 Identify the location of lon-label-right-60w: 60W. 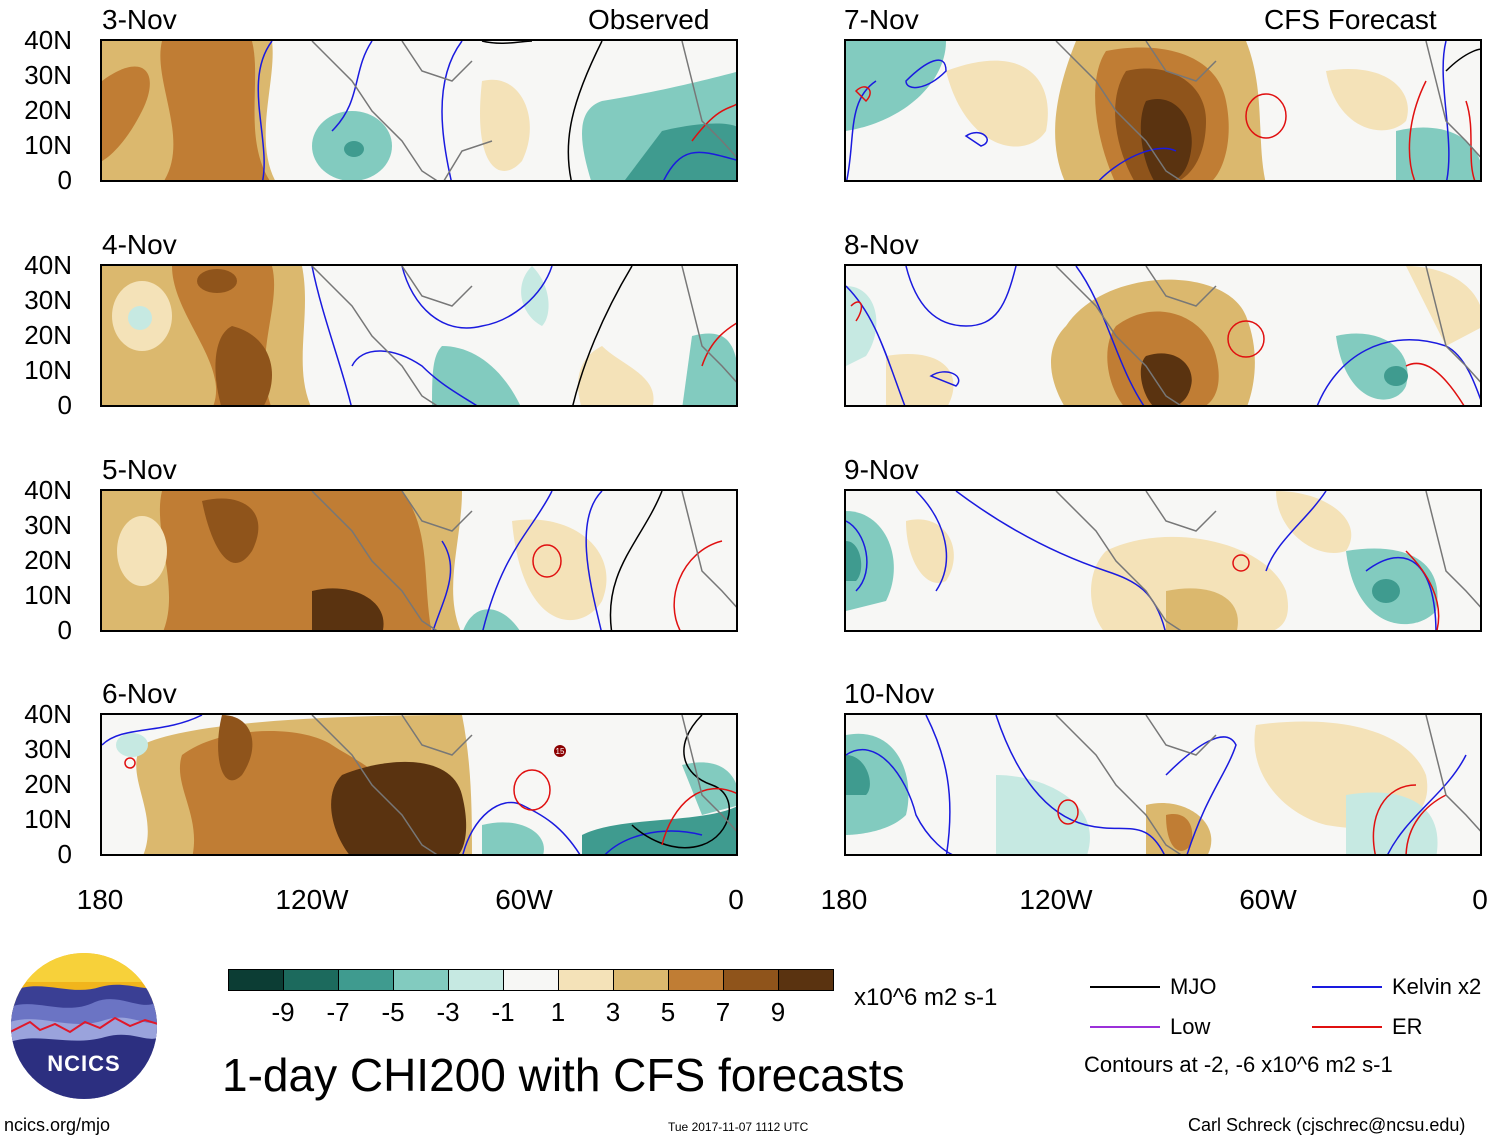
(1268, 899).